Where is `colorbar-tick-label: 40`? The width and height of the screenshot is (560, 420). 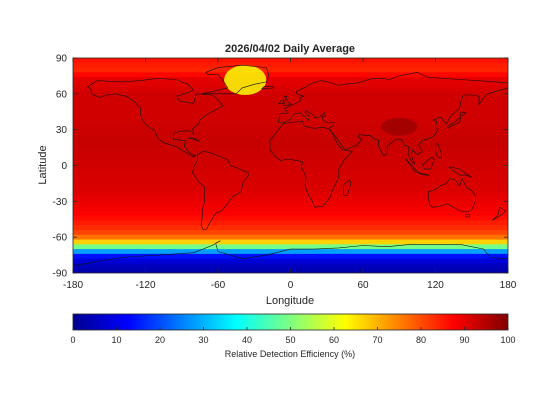 colorbar-tick-label: 40 is located at coordinates (247, 340).